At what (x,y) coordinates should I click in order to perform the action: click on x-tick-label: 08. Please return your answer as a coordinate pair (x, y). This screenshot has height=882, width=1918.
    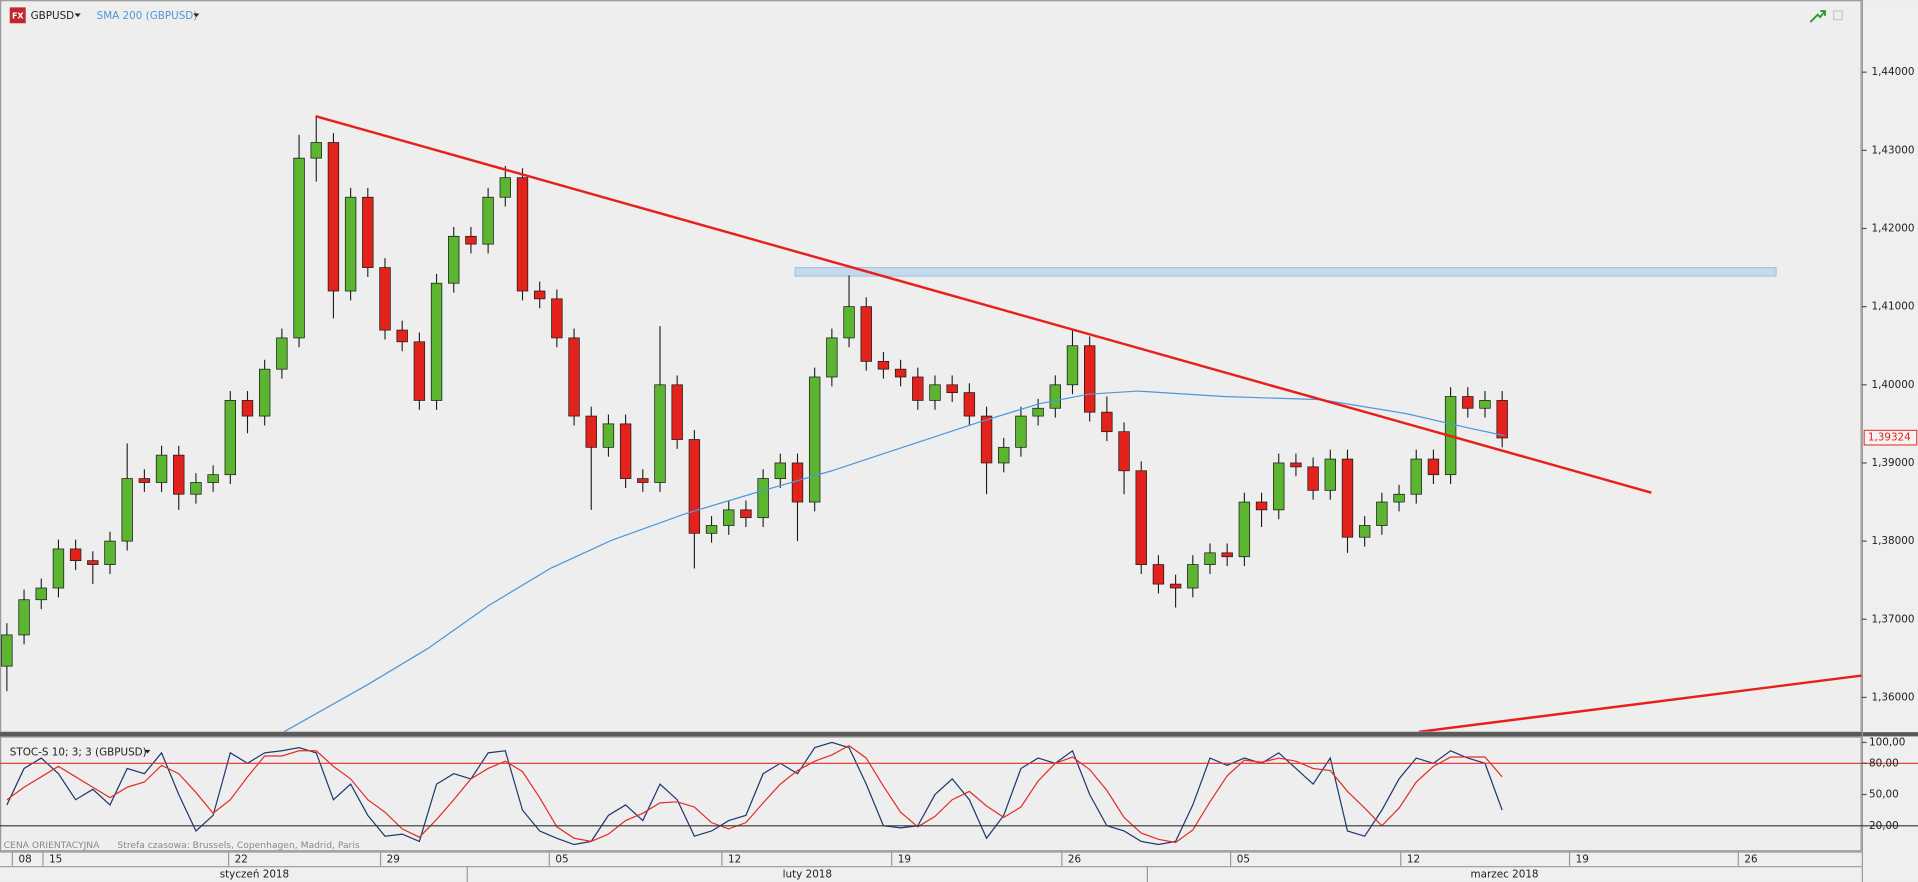
    Looking at the image, I should click on (24, 859).